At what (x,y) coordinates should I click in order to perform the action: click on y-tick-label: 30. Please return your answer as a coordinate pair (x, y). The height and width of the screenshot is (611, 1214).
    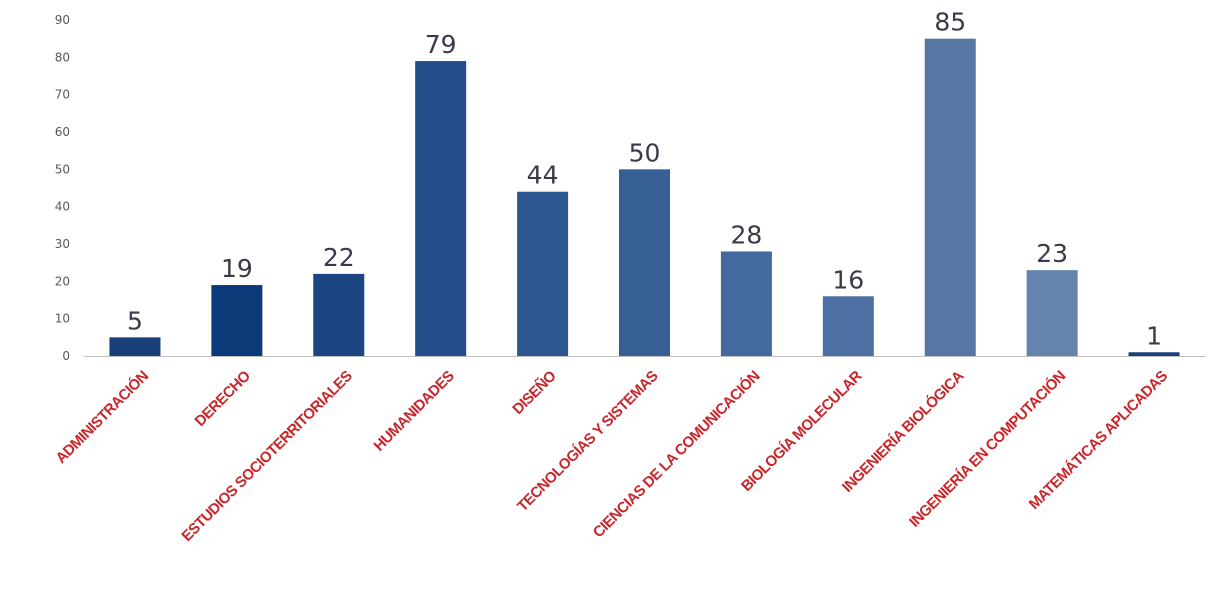
    Looking at the image, I should click on (62, 244).